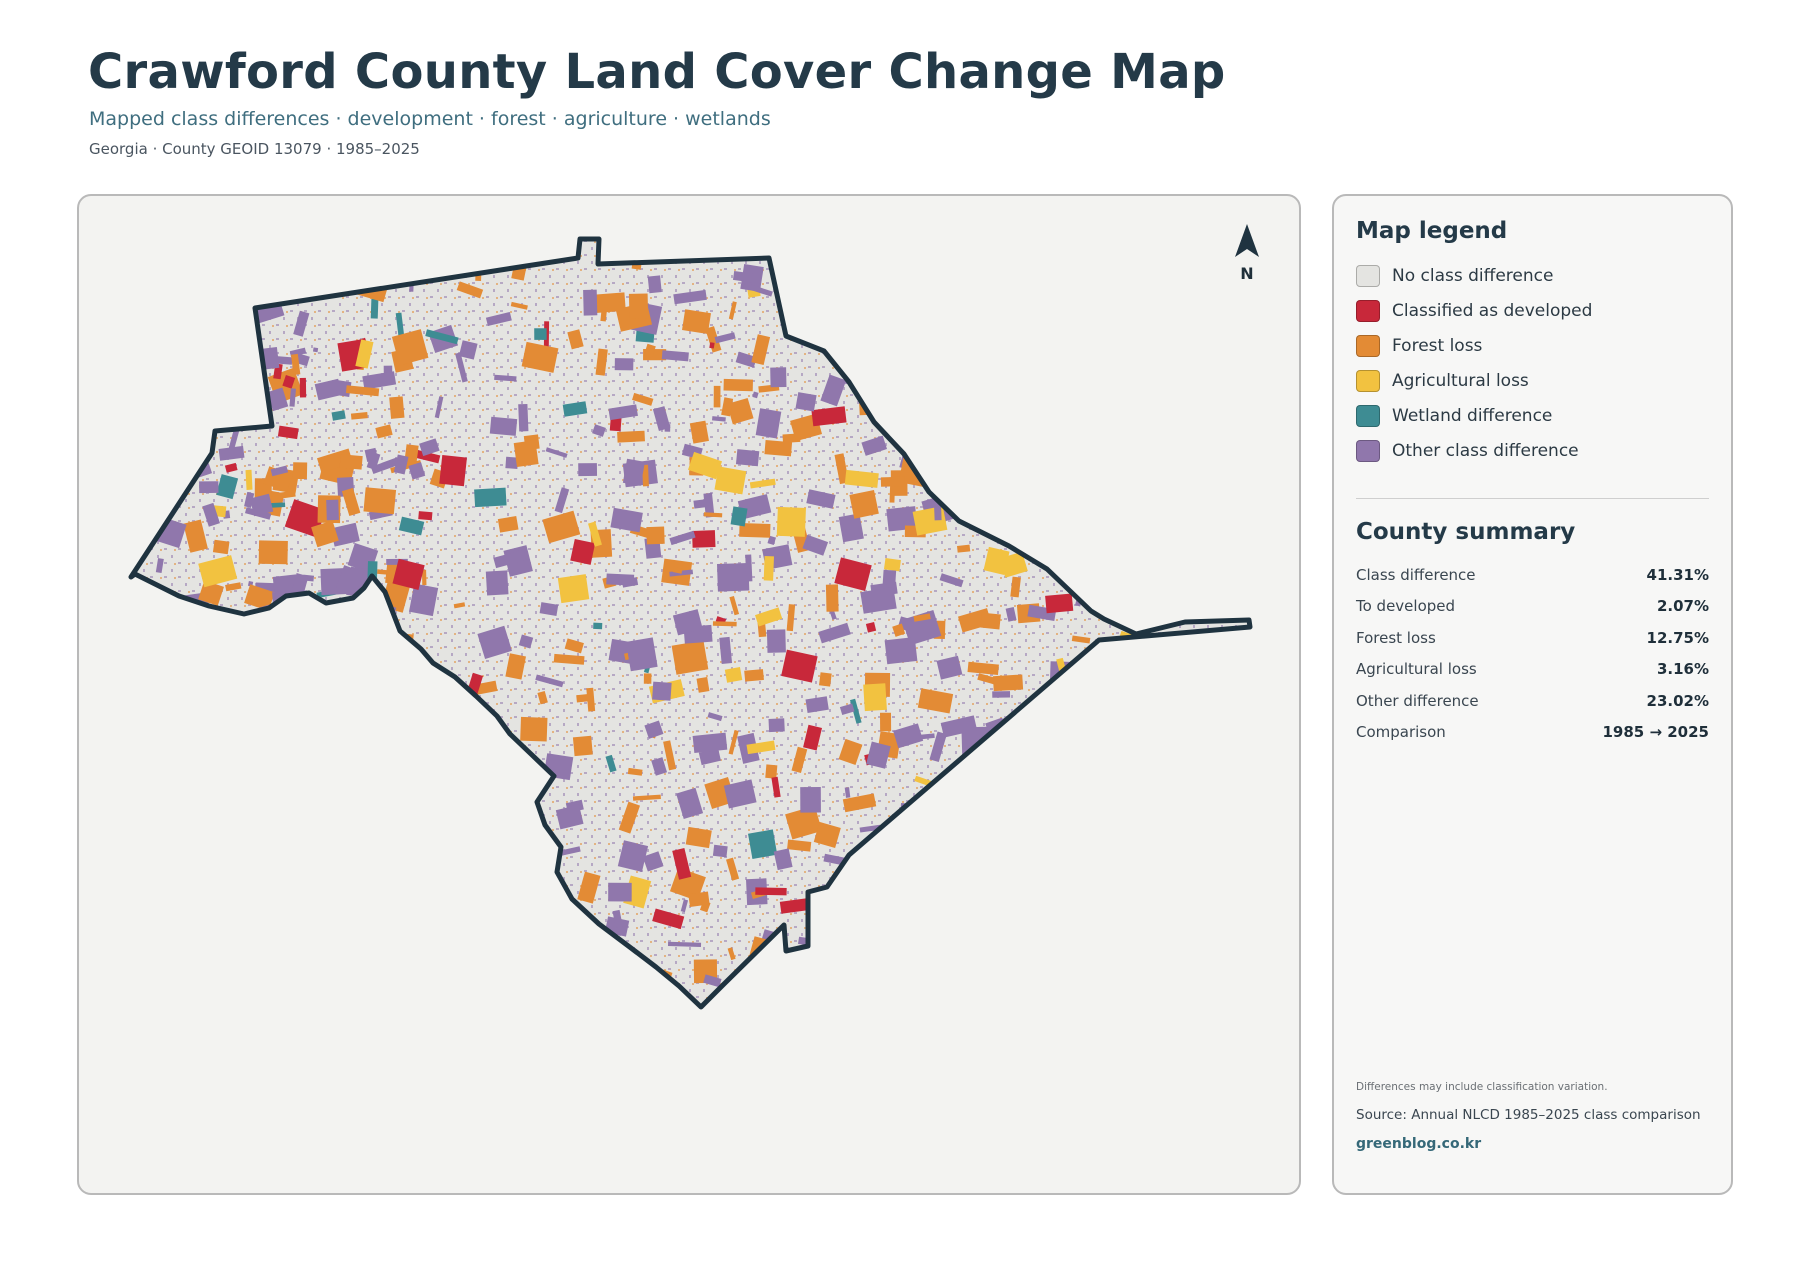  I want to click on legend-item: Forest loss, so click(1532, 345).